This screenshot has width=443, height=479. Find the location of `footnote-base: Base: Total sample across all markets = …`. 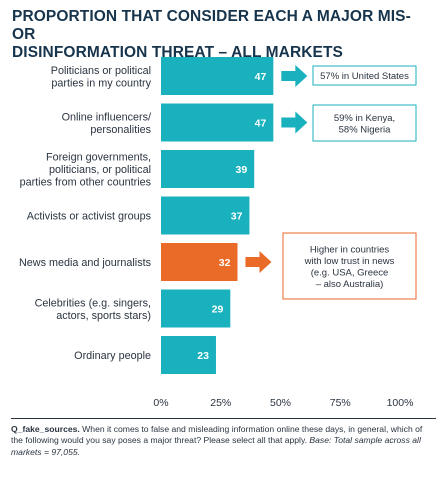

footnote-base: Base: Total sample across all markets = … is located at coordinates (216, 446).